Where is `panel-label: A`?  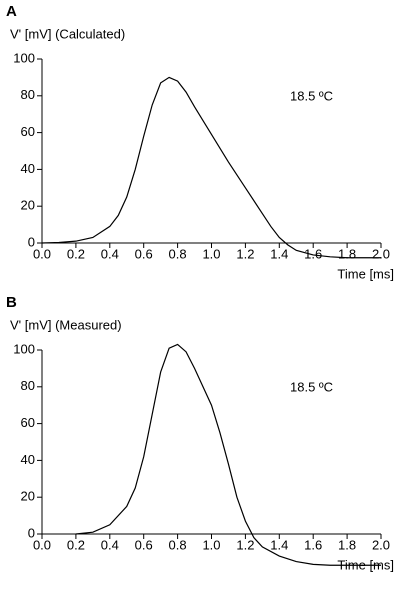 panel-label: A is located at coordinates (11, 11).